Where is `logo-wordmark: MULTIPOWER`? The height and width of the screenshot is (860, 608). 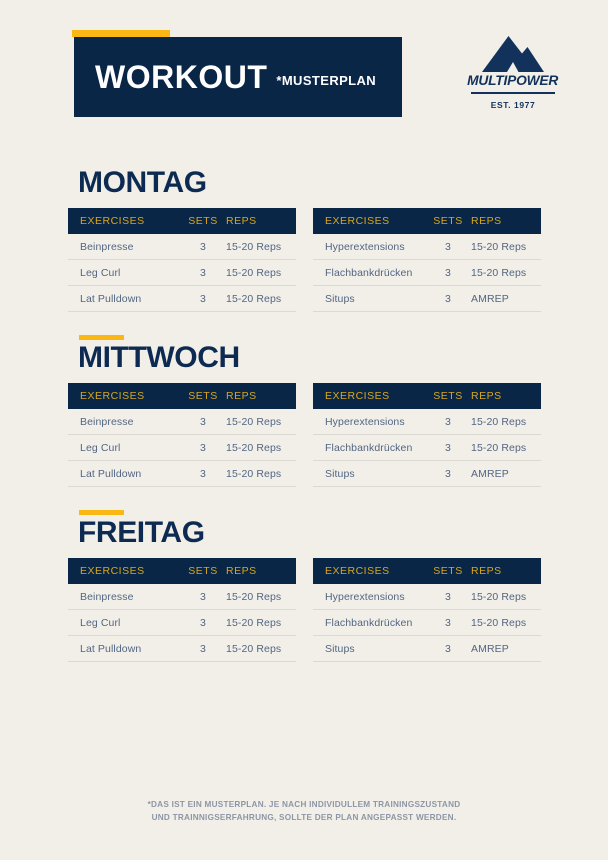
logo-wordmark: MULTIPOWER is located at coordinates (513, 80).